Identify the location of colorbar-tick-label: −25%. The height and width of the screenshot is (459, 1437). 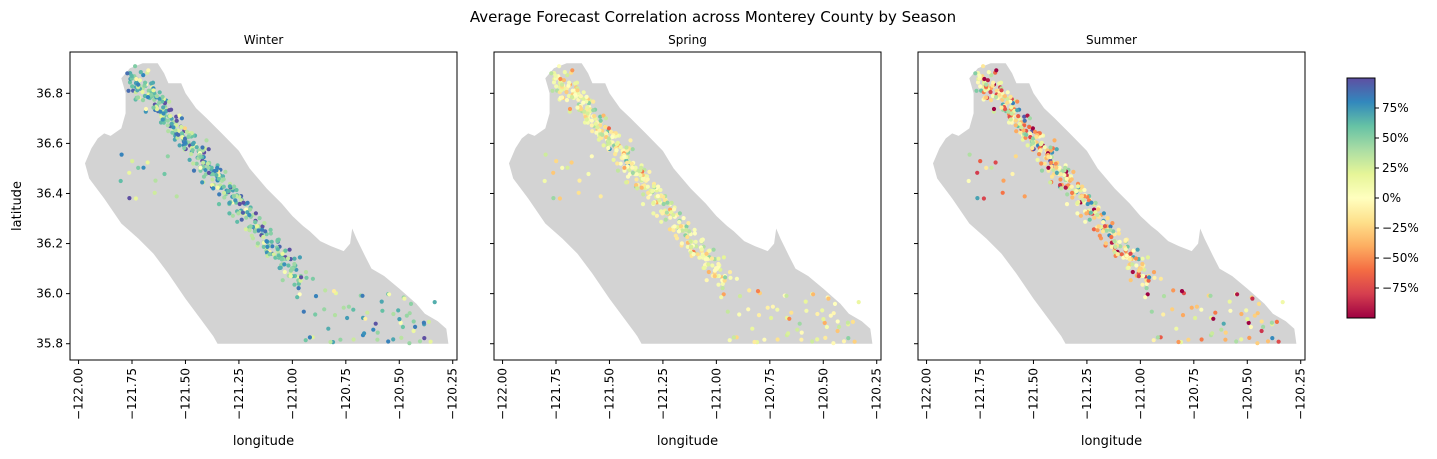
(1400, 228).